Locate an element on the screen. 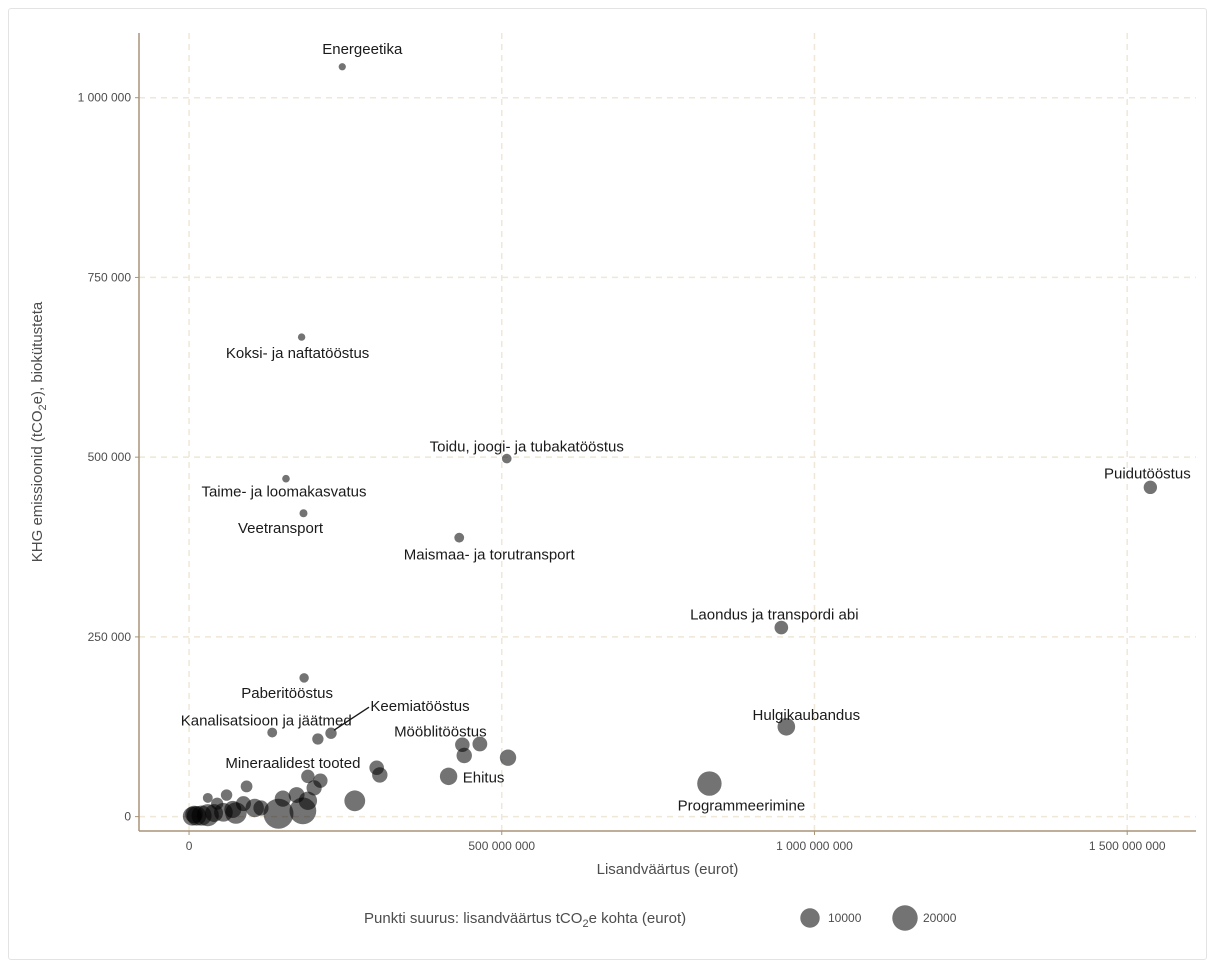 This screenshot has height=960, width=1207. y-axis-title-part-1: KHG emissioonid (tCO is located at coordinates (37, 486).